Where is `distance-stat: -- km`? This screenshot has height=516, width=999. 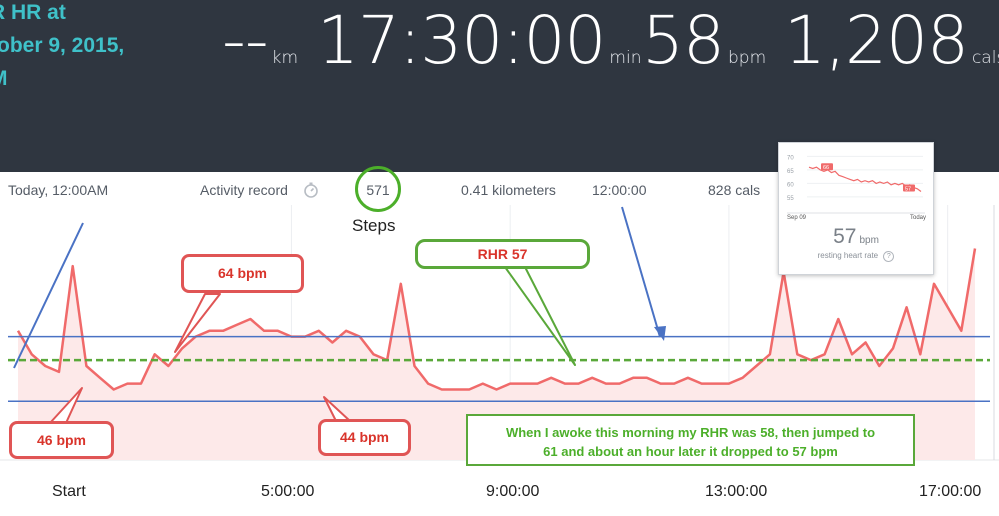
distance-stat: -- km is located at coordinates (260, 40).